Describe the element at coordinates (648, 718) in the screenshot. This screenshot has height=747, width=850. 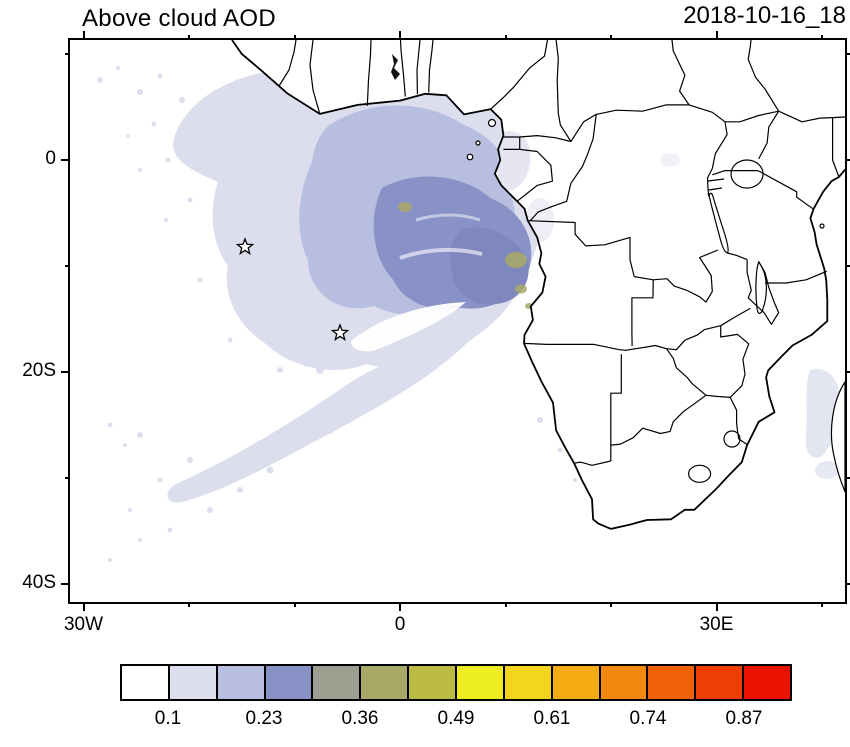
I see `colorbar-label: 0.74` at that location.